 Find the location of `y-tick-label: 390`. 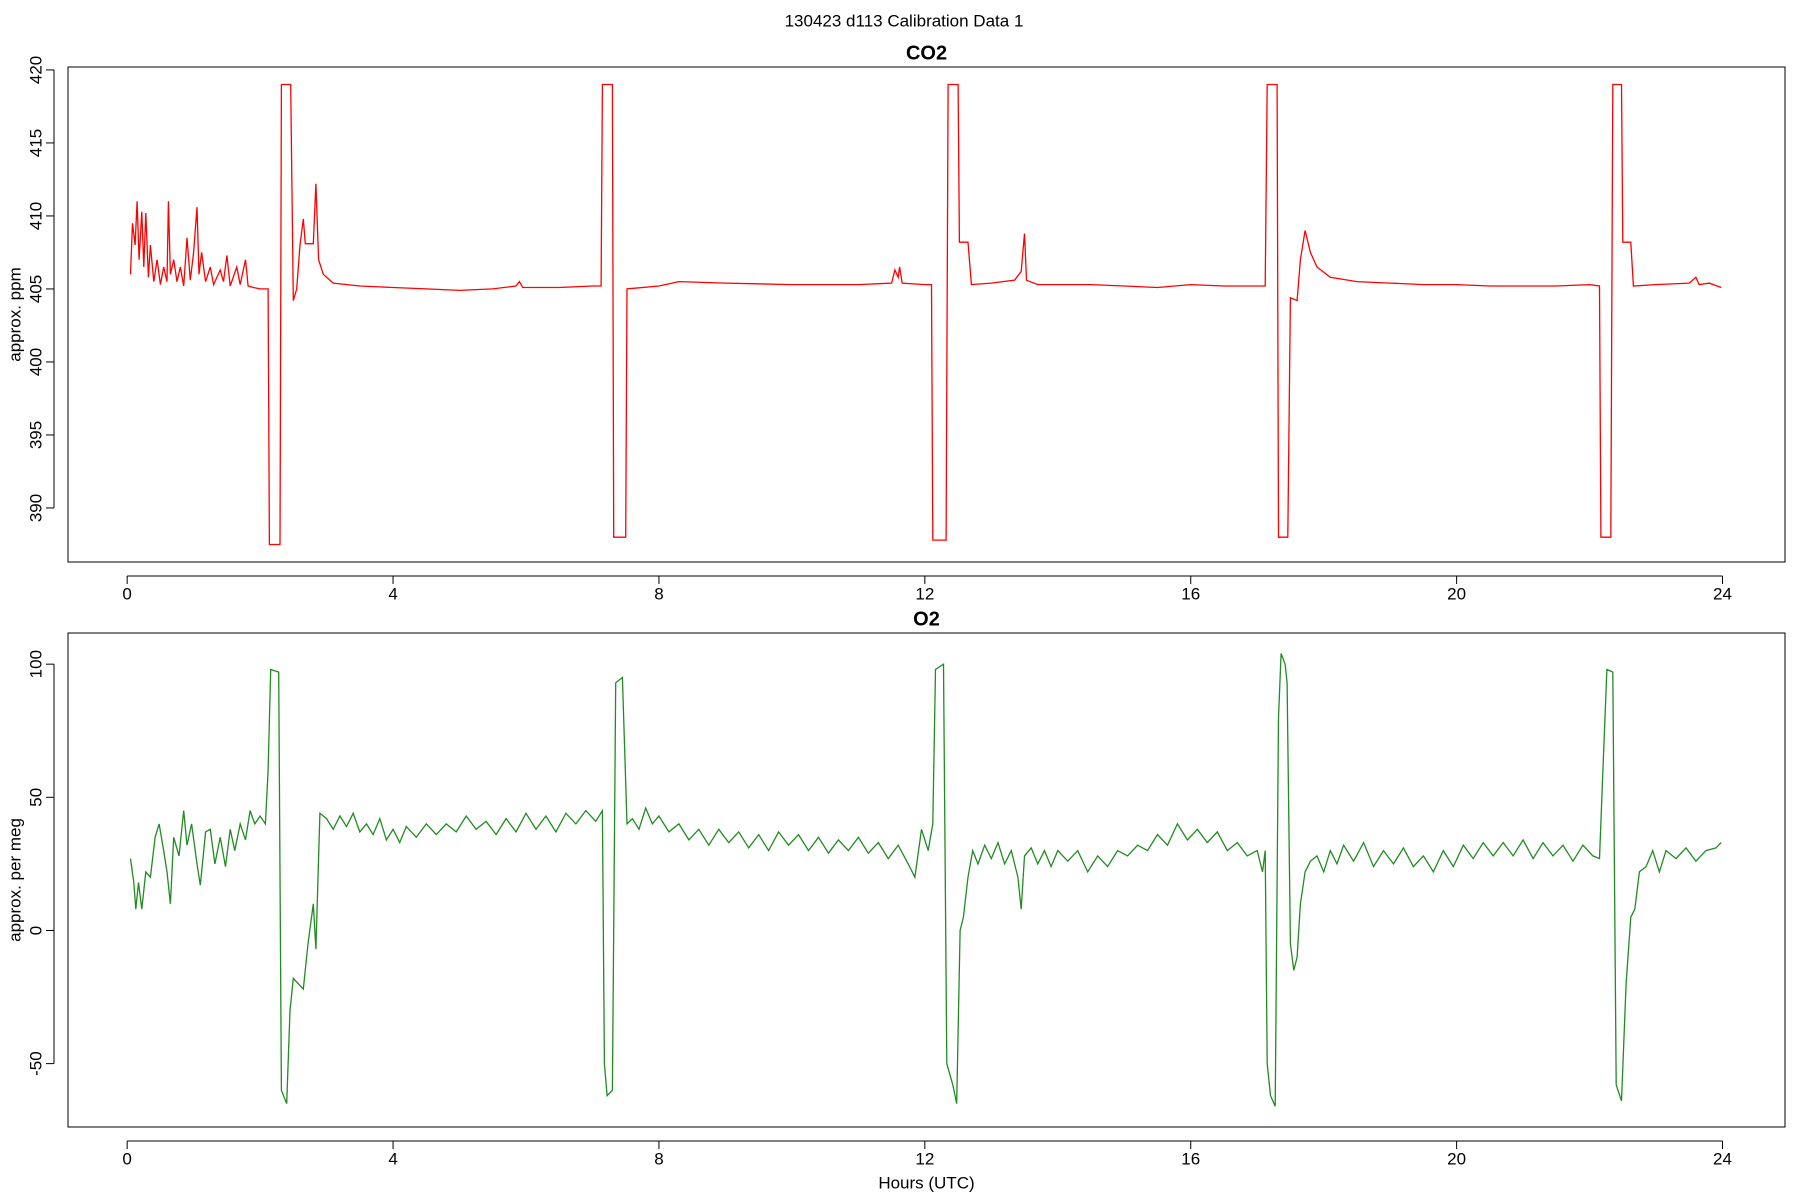

y-tick-label: 390 is located at coordinates (35, 508).